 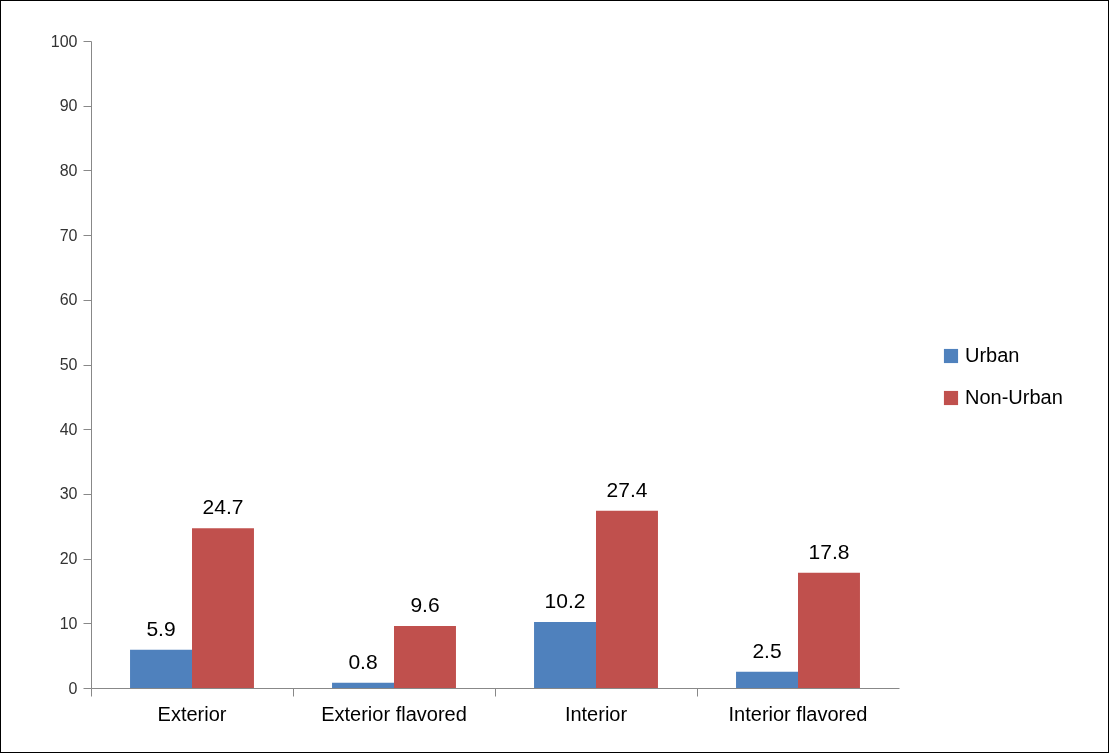 I want to click on x-tick-label: Interior, so click(x=596, y=713).